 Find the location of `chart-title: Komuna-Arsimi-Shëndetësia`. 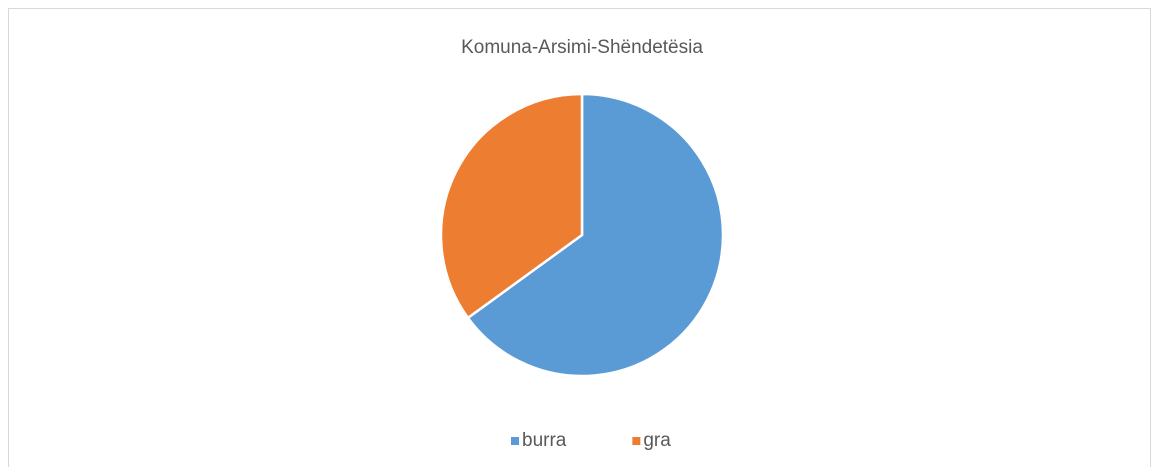

chart-title: Komuna-Arsimi-Shëndetësia is located at coordinates (582, 47).